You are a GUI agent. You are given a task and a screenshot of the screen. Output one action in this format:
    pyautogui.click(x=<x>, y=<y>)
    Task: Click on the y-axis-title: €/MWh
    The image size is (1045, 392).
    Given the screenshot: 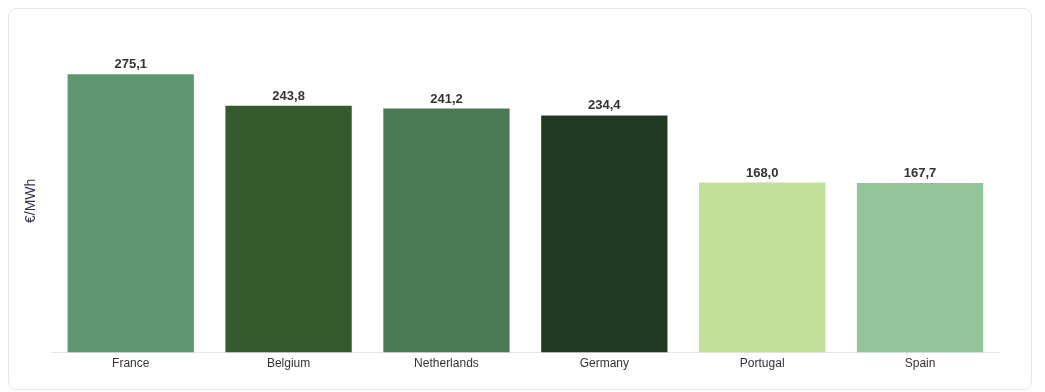 What is the action you would take?
    pyautogui.click(x=30, y=200)
    